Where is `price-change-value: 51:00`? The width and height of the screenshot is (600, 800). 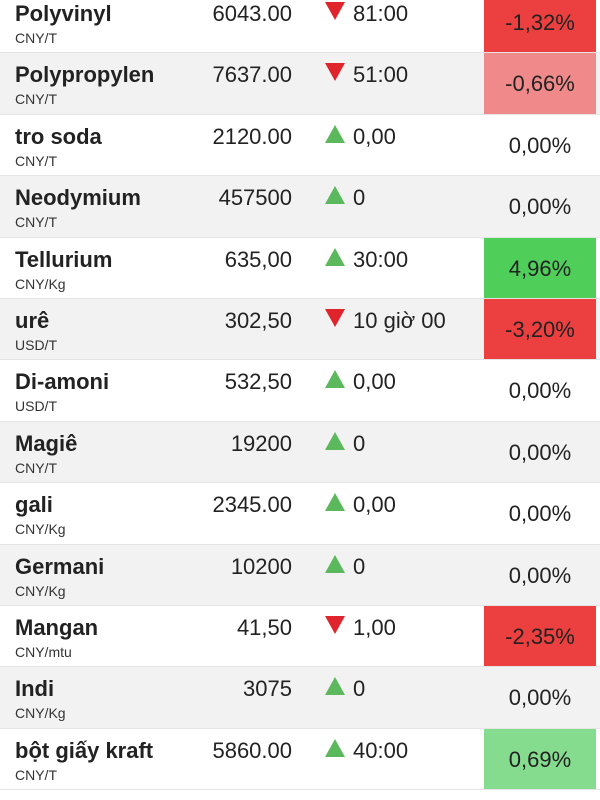 price-change-value: 51:00 is located at coordinates (381, 75).